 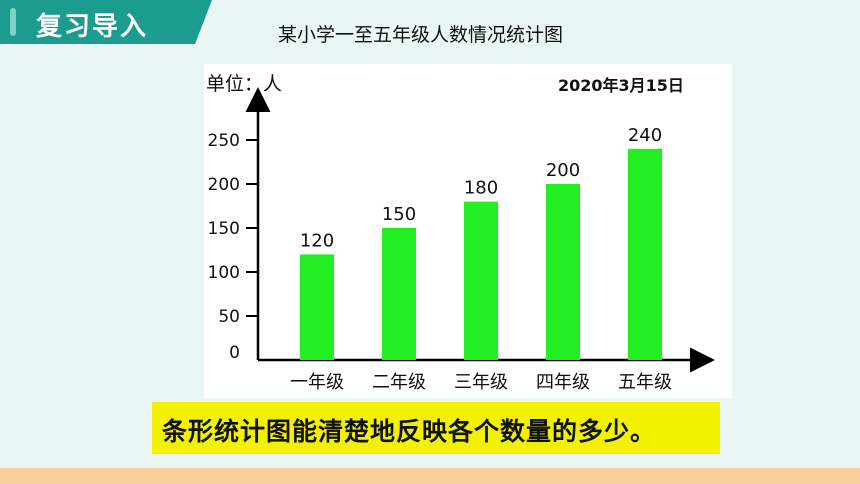 I want to click on x-tick-label: 三年级, so click(x=481, y=382).